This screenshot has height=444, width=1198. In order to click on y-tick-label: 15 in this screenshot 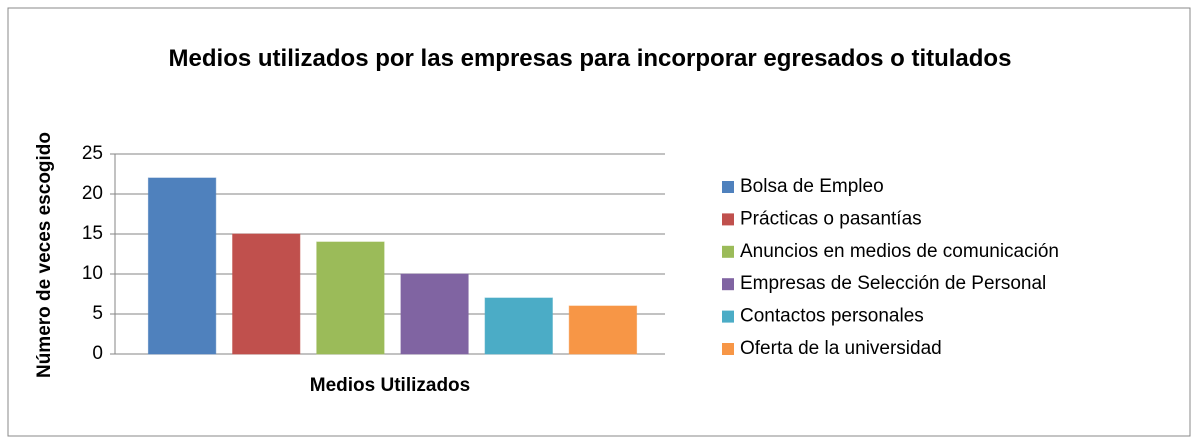, I will do `click(92, 233)`.